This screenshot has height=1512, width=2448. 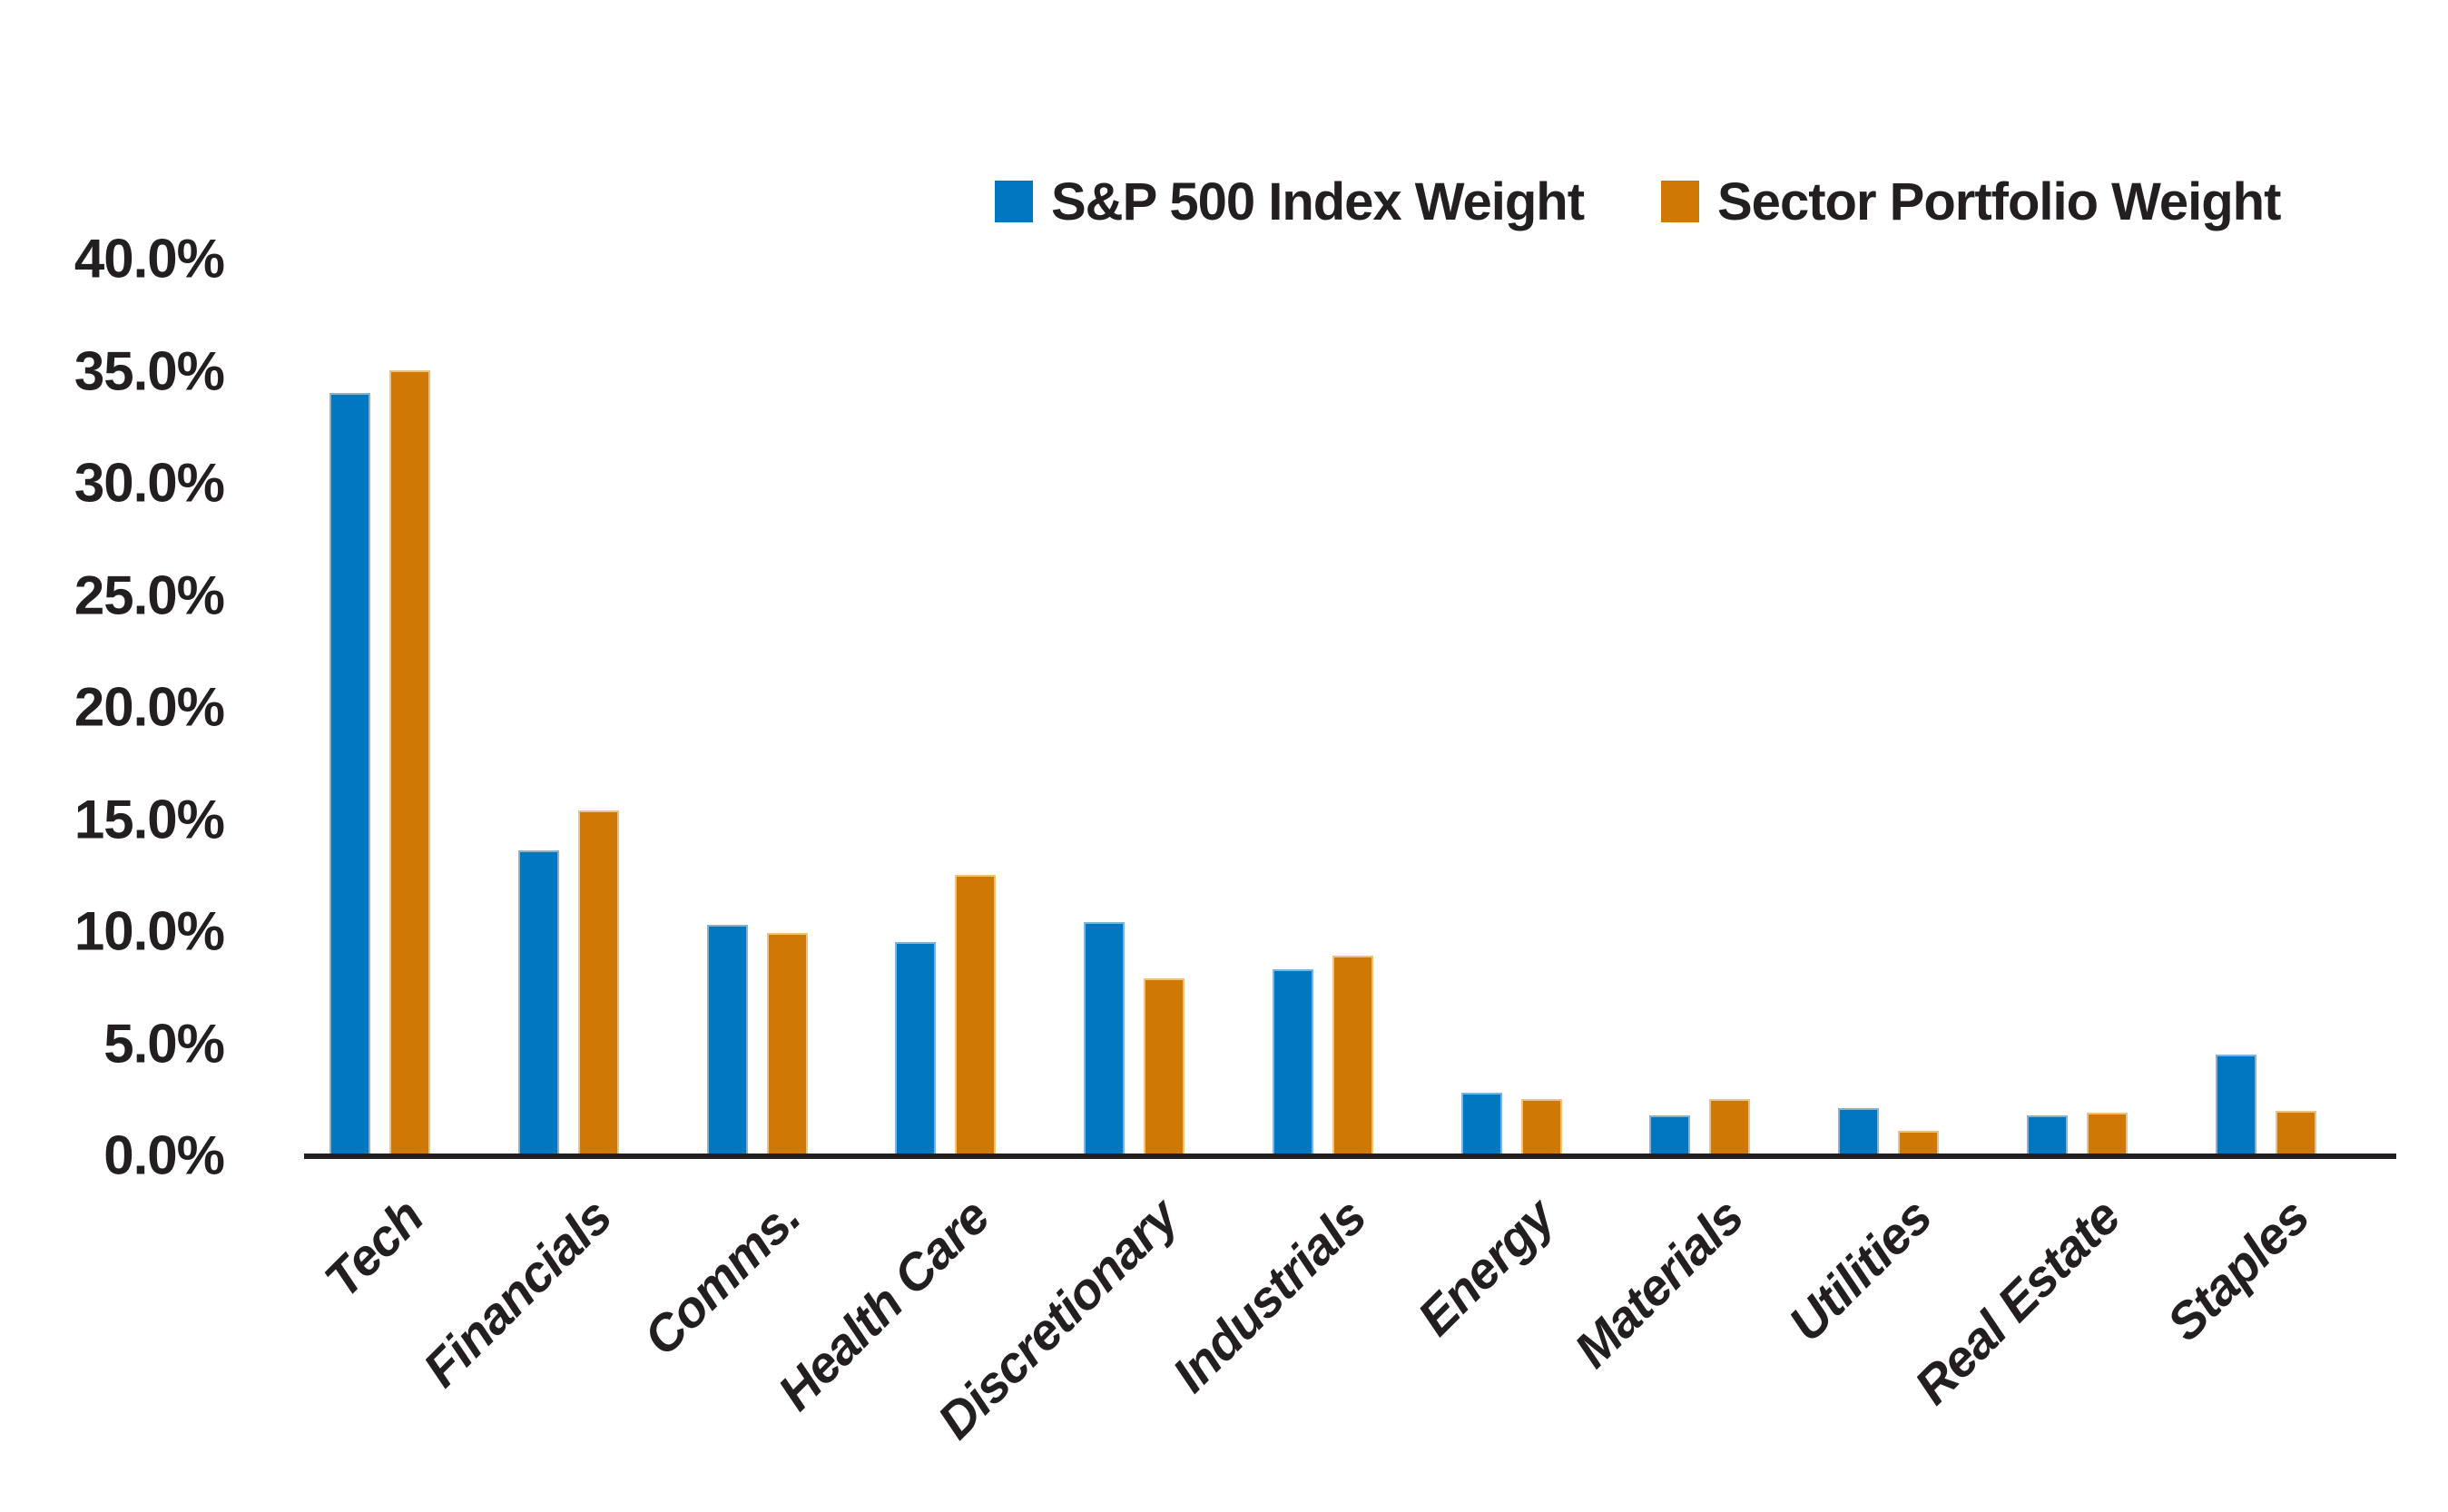 What do you see at coordinates (149, 595) in the screenshot?
I see `y-tick-label-25-0: 25.0%` at bounding box center [149, 595].